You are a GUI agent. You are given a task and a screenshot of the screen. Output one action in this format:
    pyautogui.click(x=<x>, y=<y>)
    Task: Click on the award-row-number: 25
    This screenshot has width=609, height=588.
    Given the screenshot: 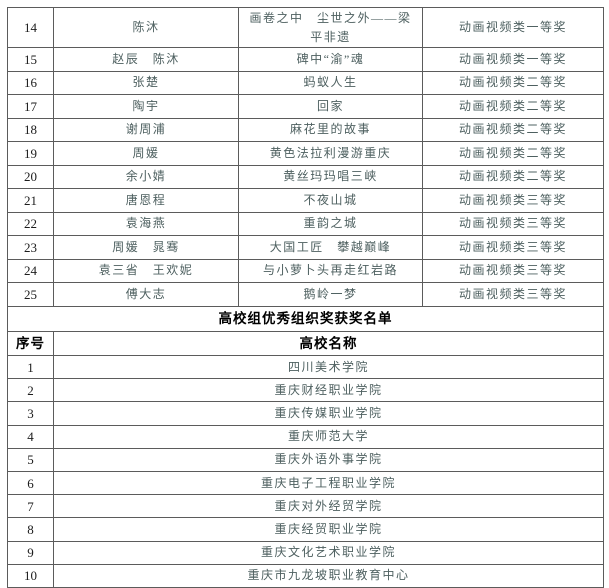 What is the action you would take?
    pyautogui.click(x=30, y=294)
    